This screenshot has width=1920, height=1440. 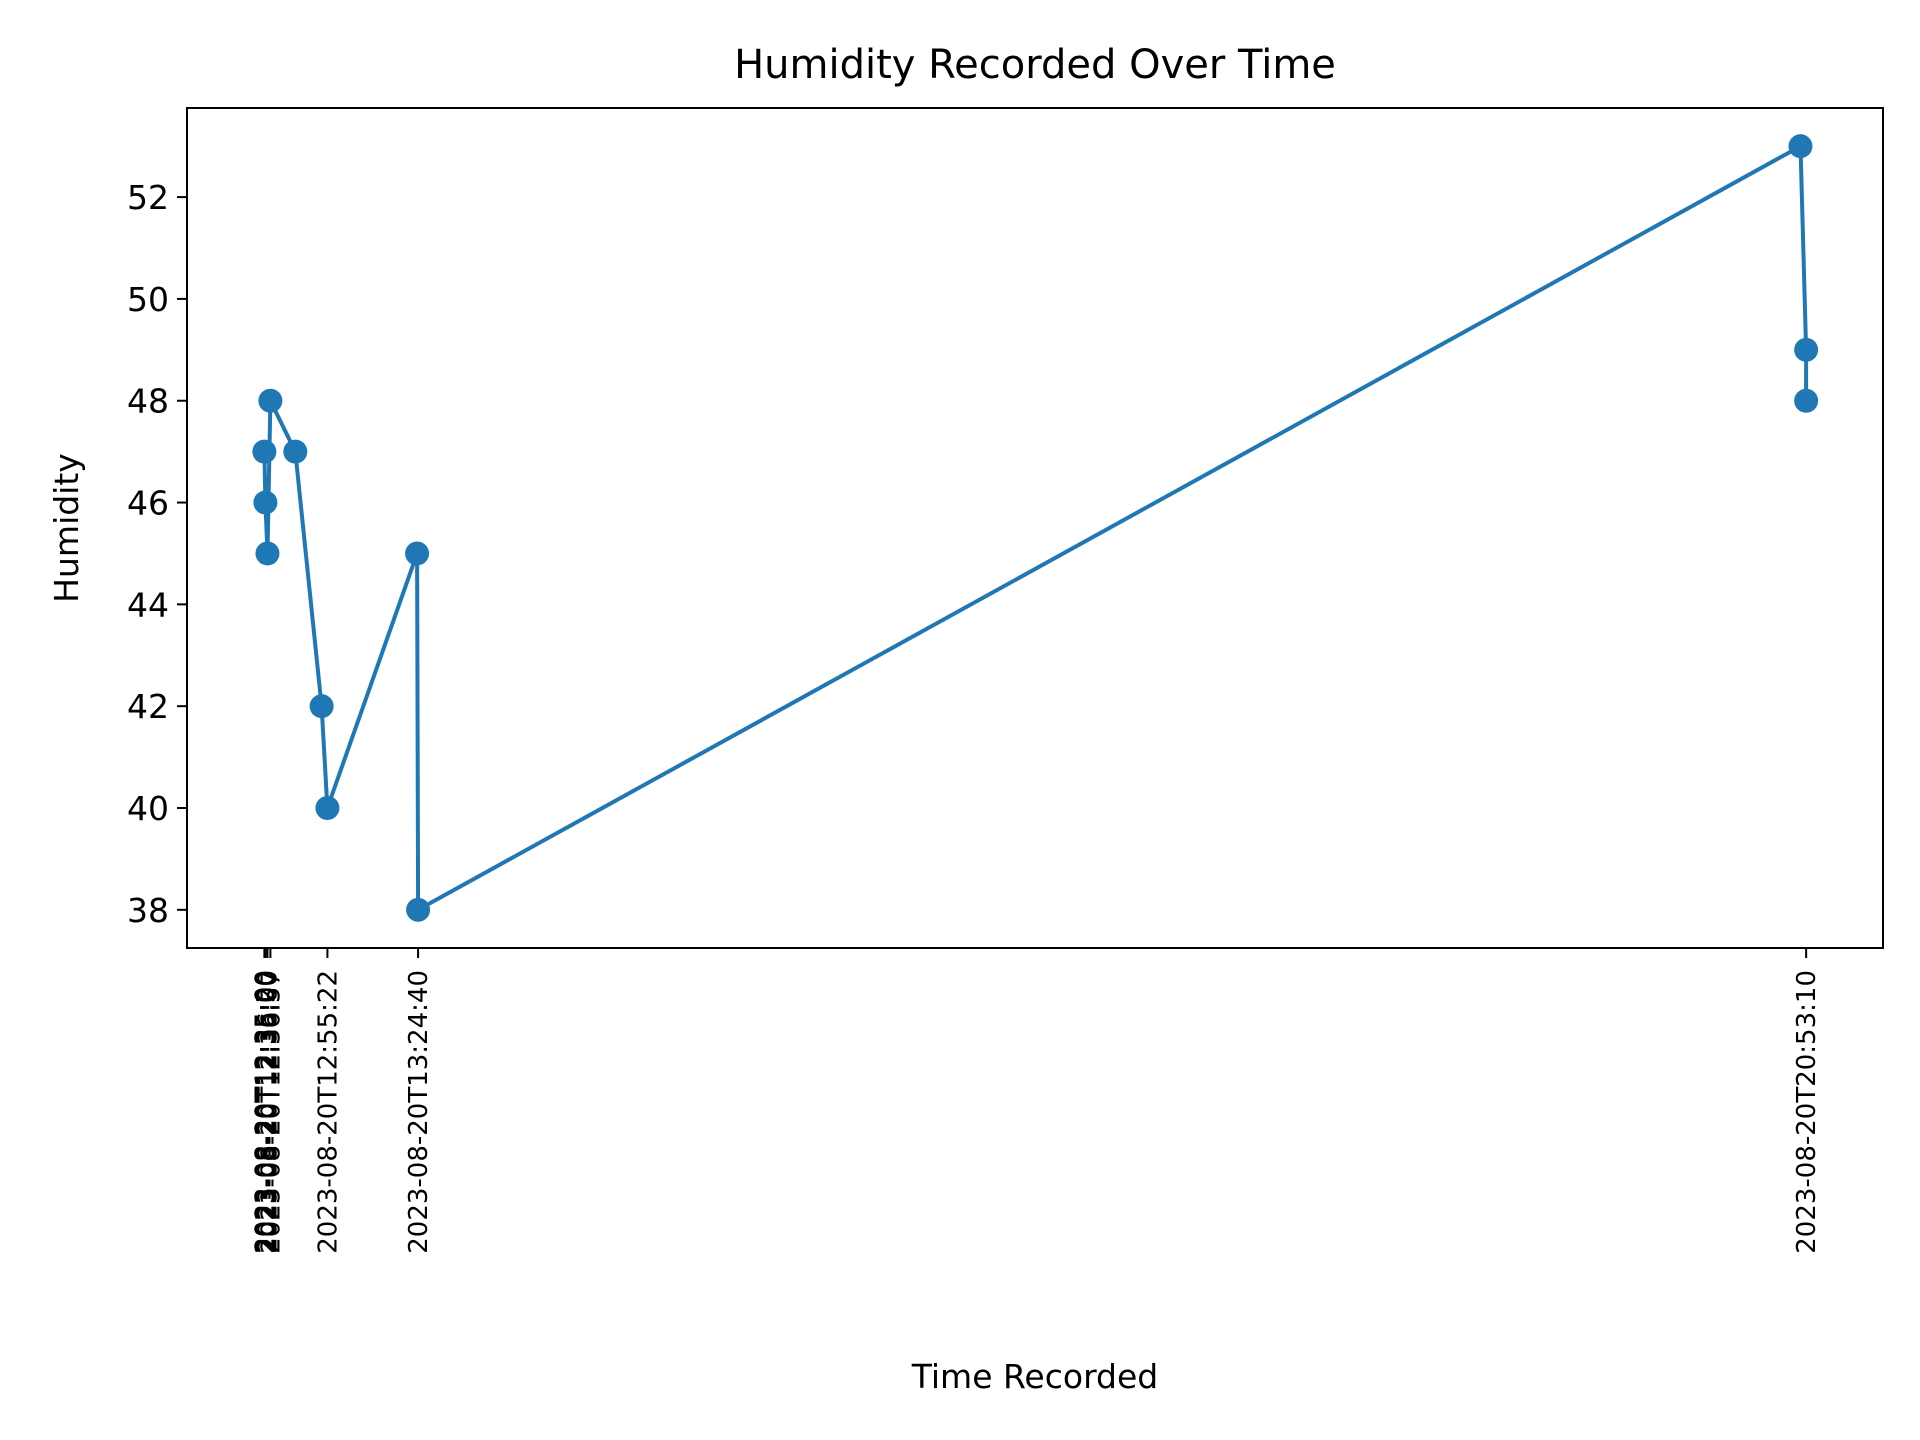 What do you see at coordinates (66, 528) in the screenshot?
I see `y-axis-label: Humidity` at bounding box center [66, 528].